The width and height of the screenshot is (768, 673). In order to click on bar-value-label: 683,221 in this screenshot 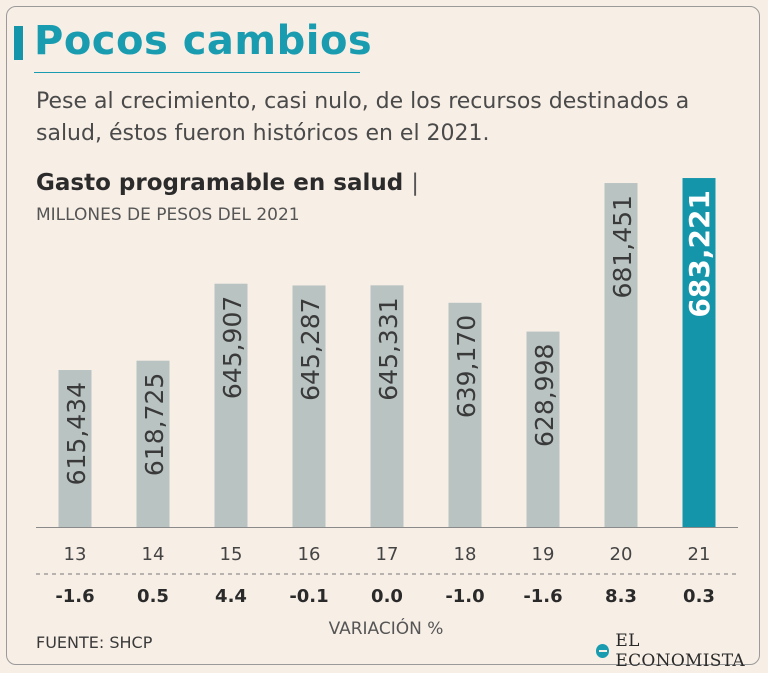, I will do `click(699, 254)`.